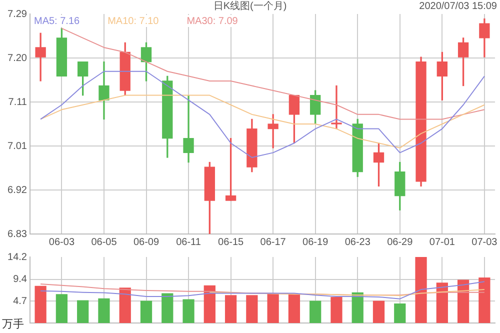 The height and width of the screenshot is (333, 500). Describe the element at coordinates (57, 21) in the screenshot. I see `text: MA5: 7.16` at that location.